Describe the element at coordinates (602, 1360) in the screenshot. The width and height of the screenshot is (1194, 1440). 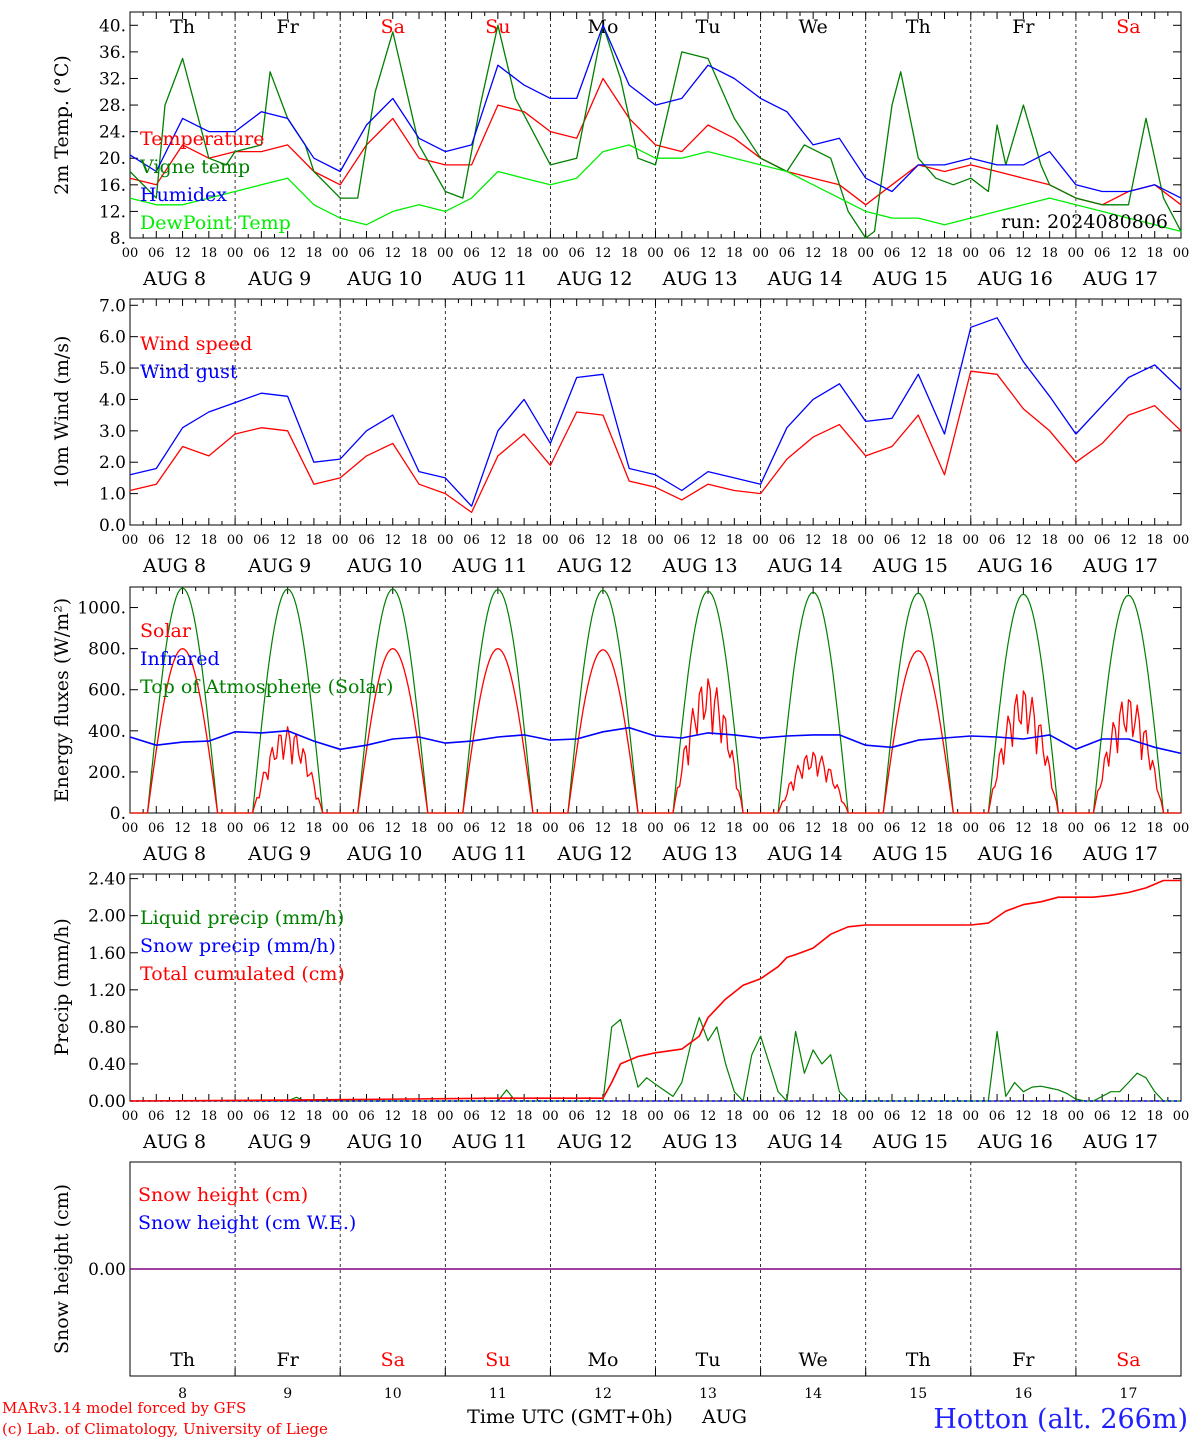
I see `day-of-week-label: Mo` at that location.